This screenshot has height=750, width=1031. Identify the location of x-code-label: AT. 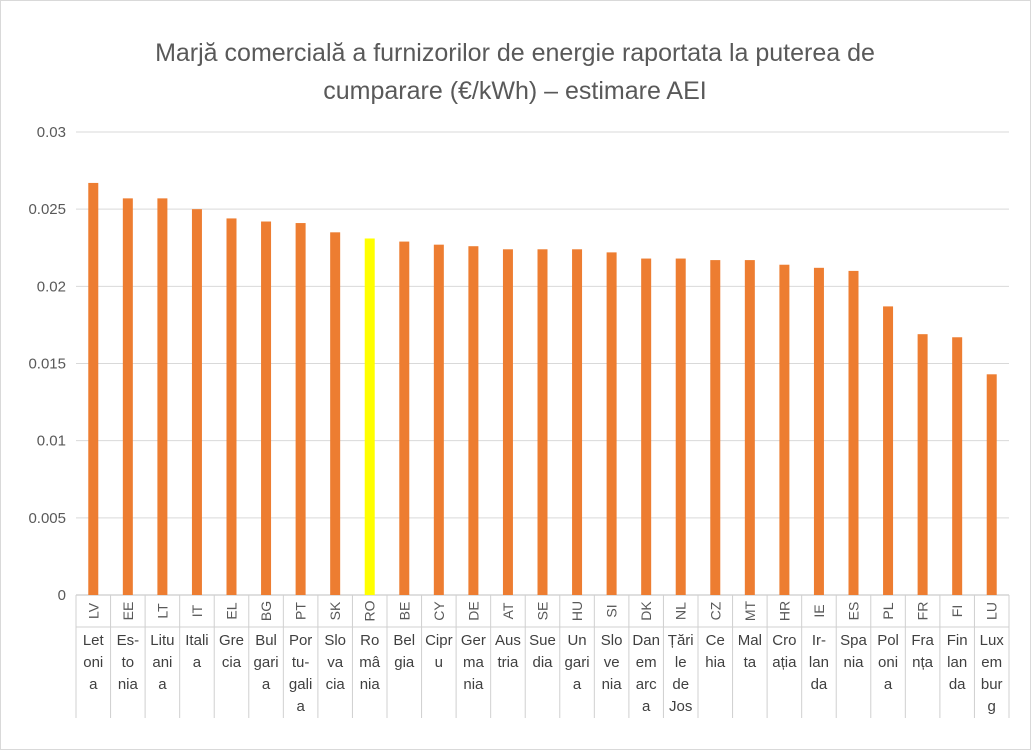
(508, 610).